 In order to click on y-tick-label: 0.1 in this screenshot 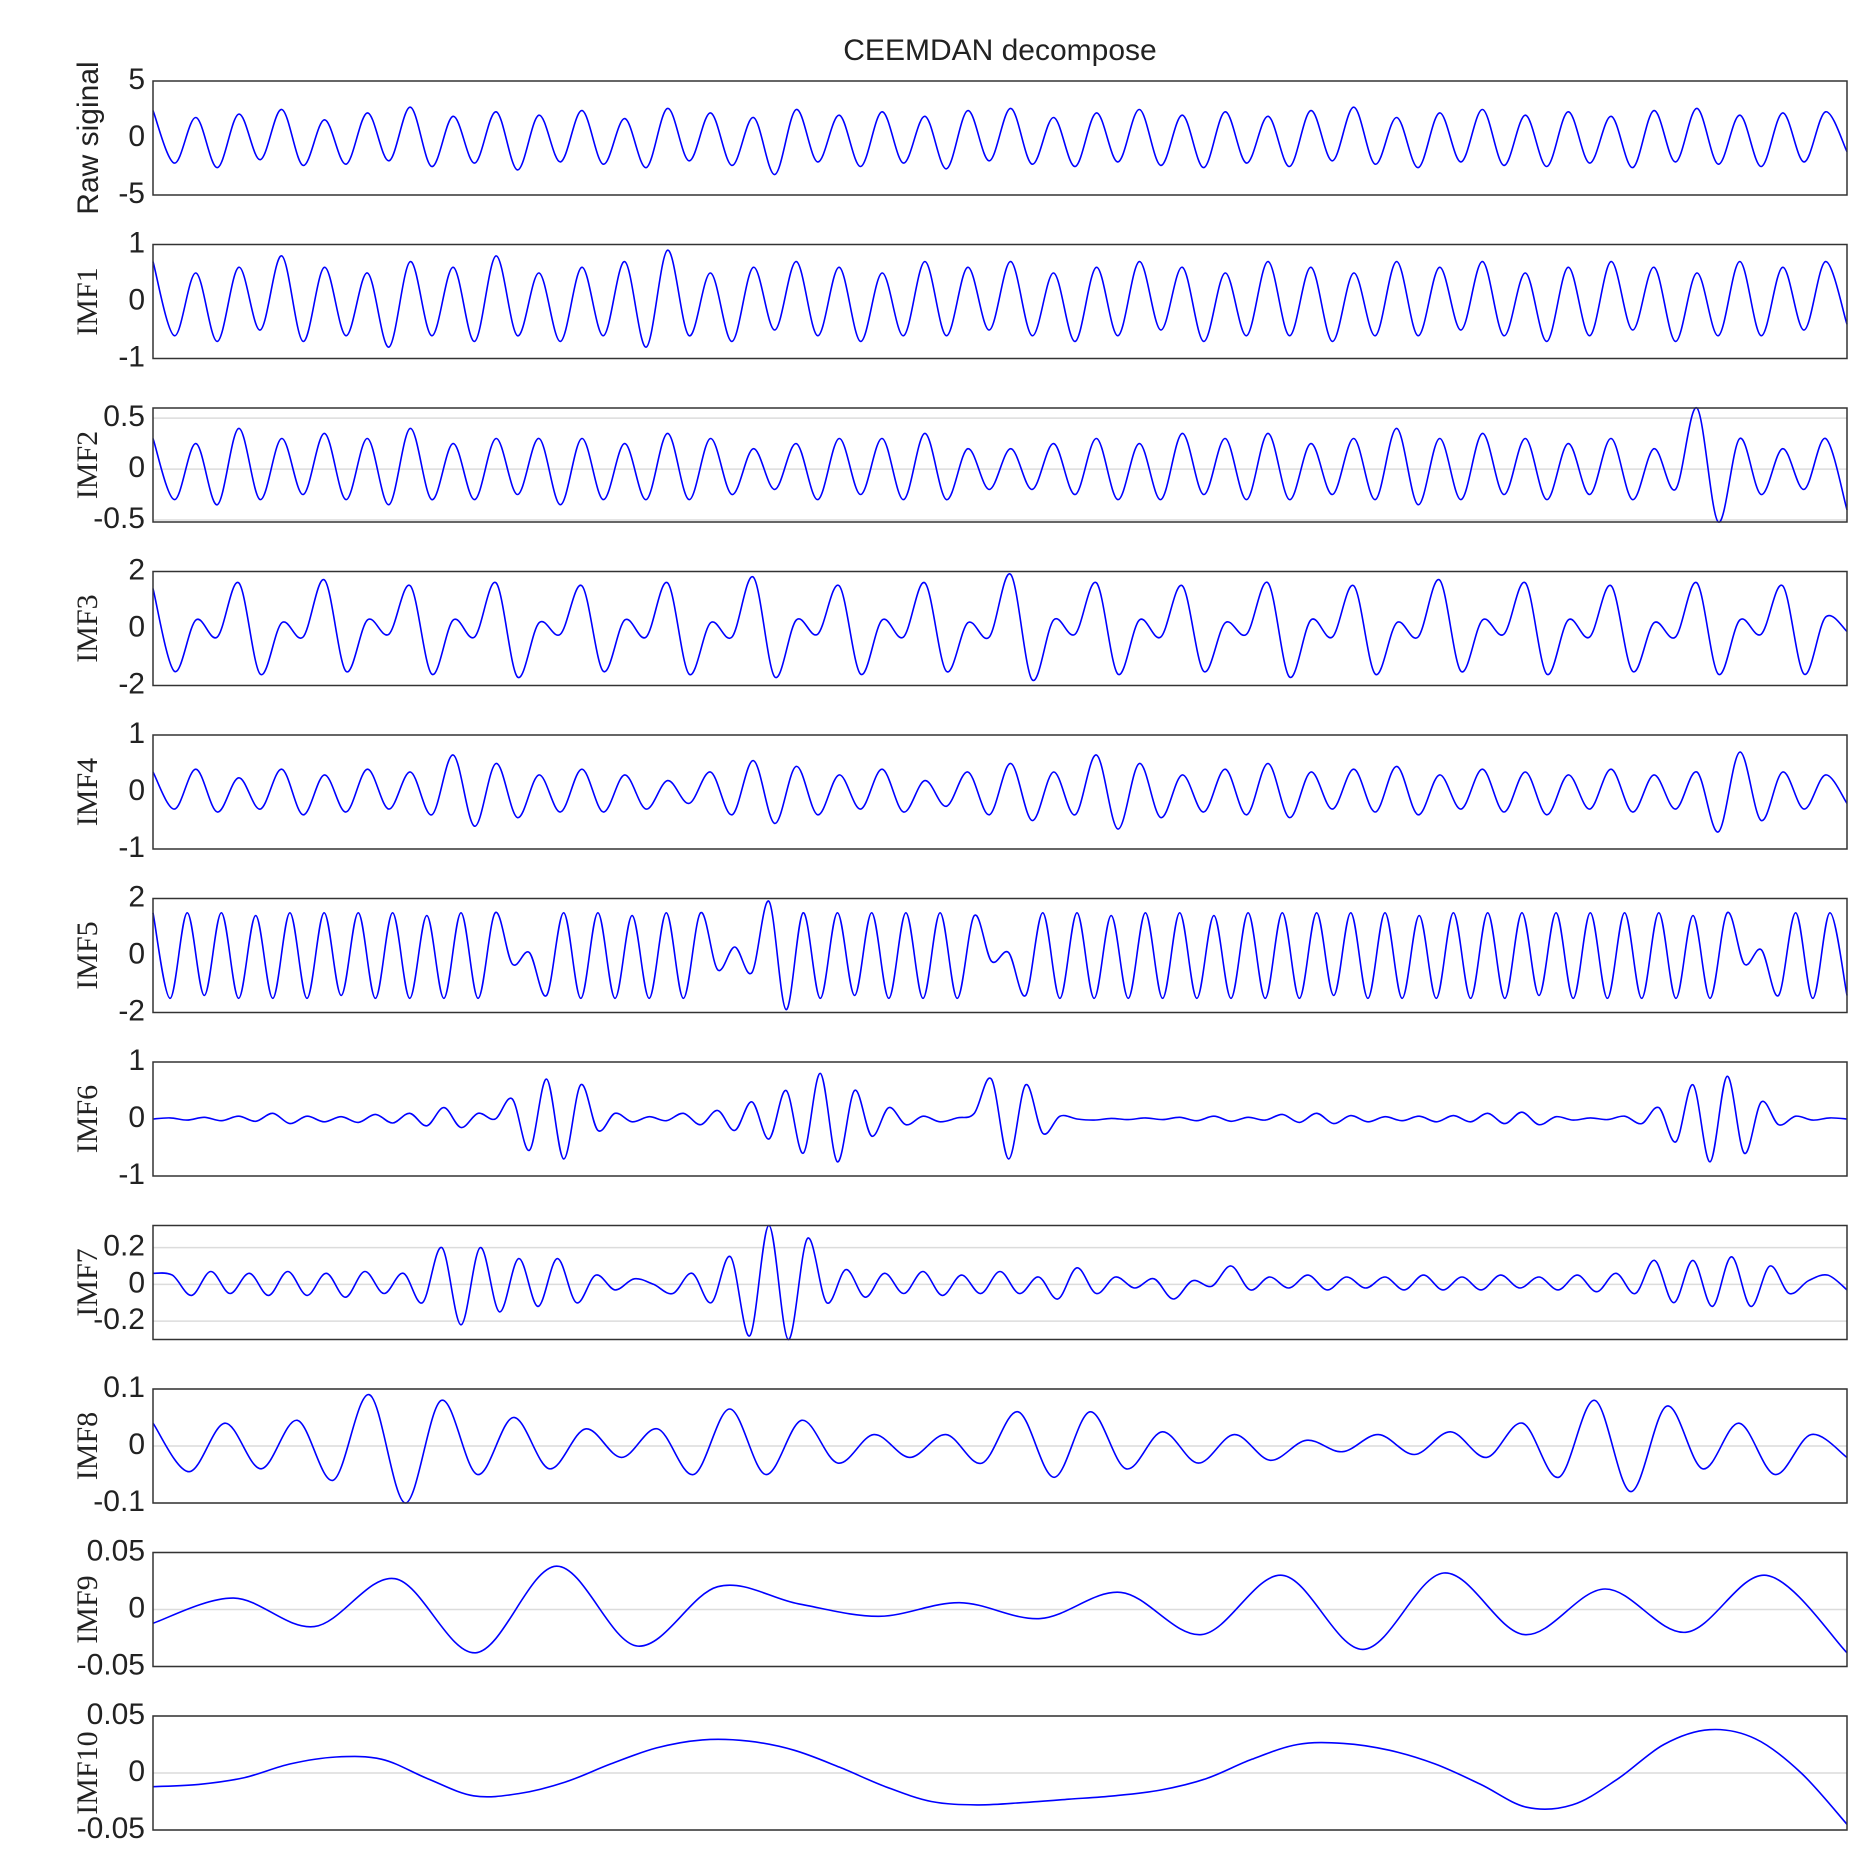, I will do `click(124, 1387)`.